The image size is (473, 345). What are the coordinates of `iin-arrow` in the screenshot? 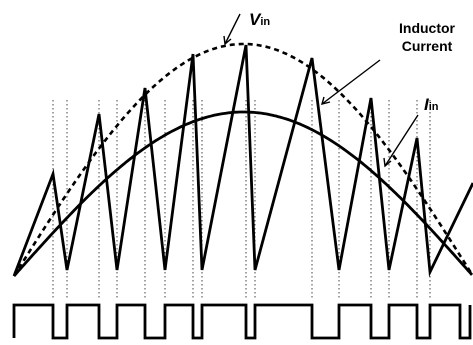 It's located at (401, 141).